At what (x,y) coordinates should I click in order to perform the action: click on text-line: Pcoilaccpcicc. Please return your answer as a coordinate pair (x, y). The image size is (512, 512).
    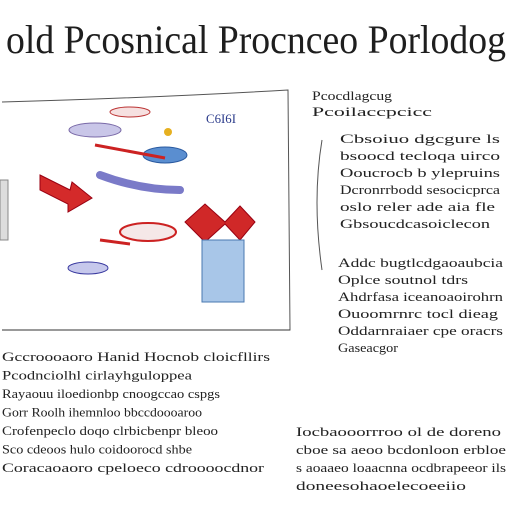
    Looking at the image, I should click on (372, 111).